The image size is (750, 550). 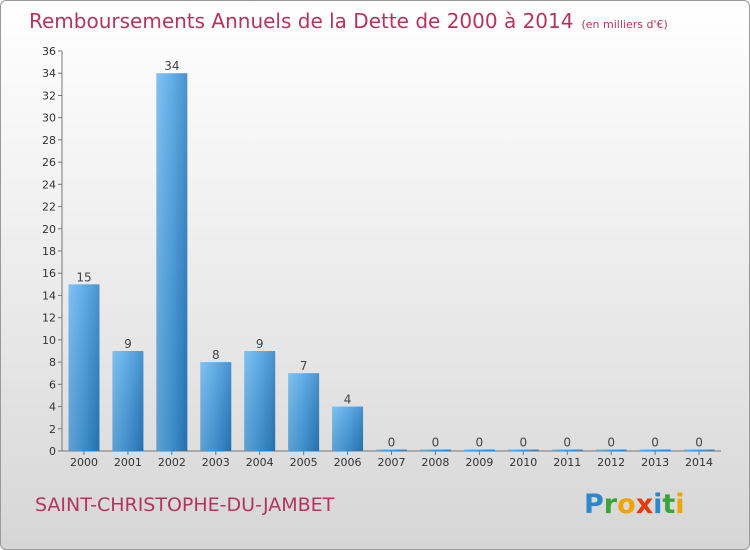 What do you see at coordinates (49, 273) in the screenshot?
I see `y-tick-label: 16` at bounding box center [49, 273].